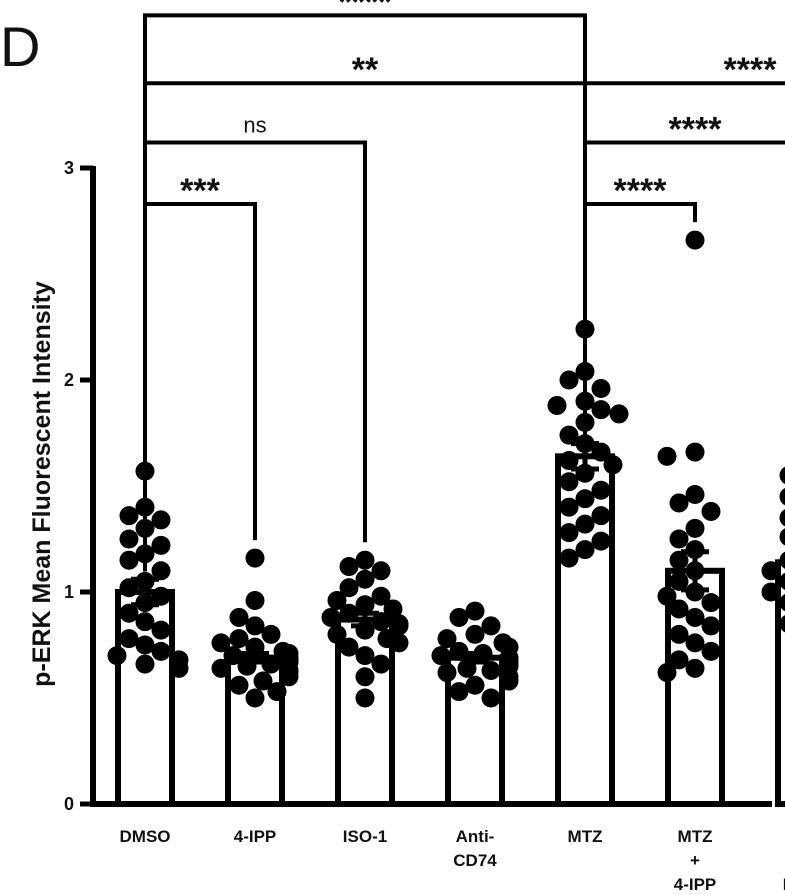 The height and width of the screenshot is (895, 785). What do you see at coordinates (69, 380) in the screenshot?
I see `y-tick-label: 2` at bounding box center [69, 380].